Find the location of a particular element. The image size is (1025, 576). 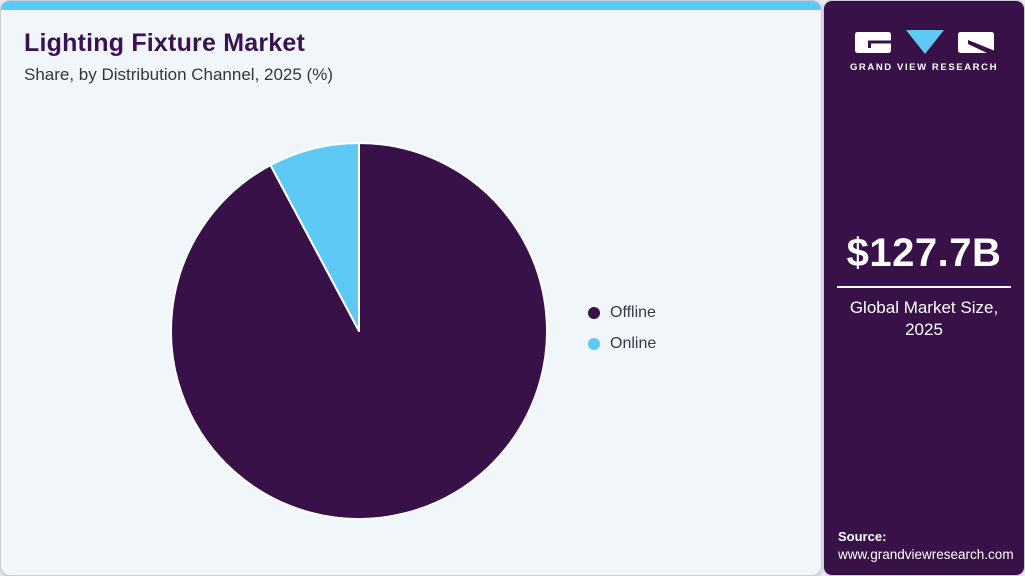

legend-item-online: Online is located at coordinates (622, 344).